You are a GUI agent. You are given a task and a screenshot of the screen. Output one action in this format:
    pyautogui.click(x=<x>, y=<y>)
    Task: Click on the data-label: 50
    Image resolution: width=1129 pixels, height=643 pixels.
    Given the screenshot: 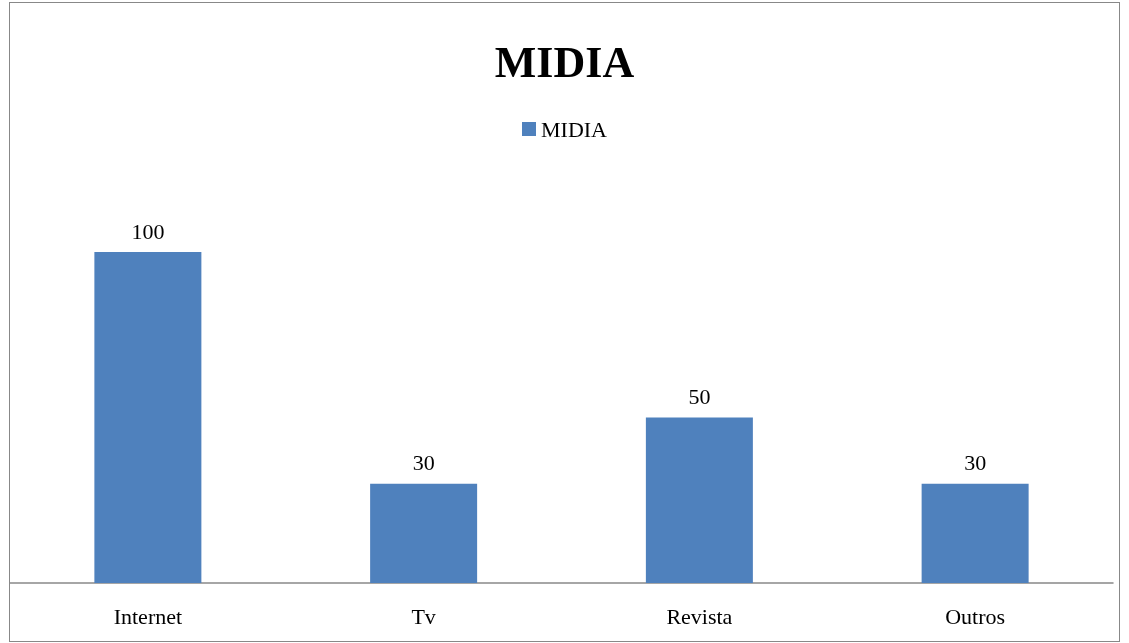 What is the action you would take?
    pyautogui.click(x=699, y=396)
    